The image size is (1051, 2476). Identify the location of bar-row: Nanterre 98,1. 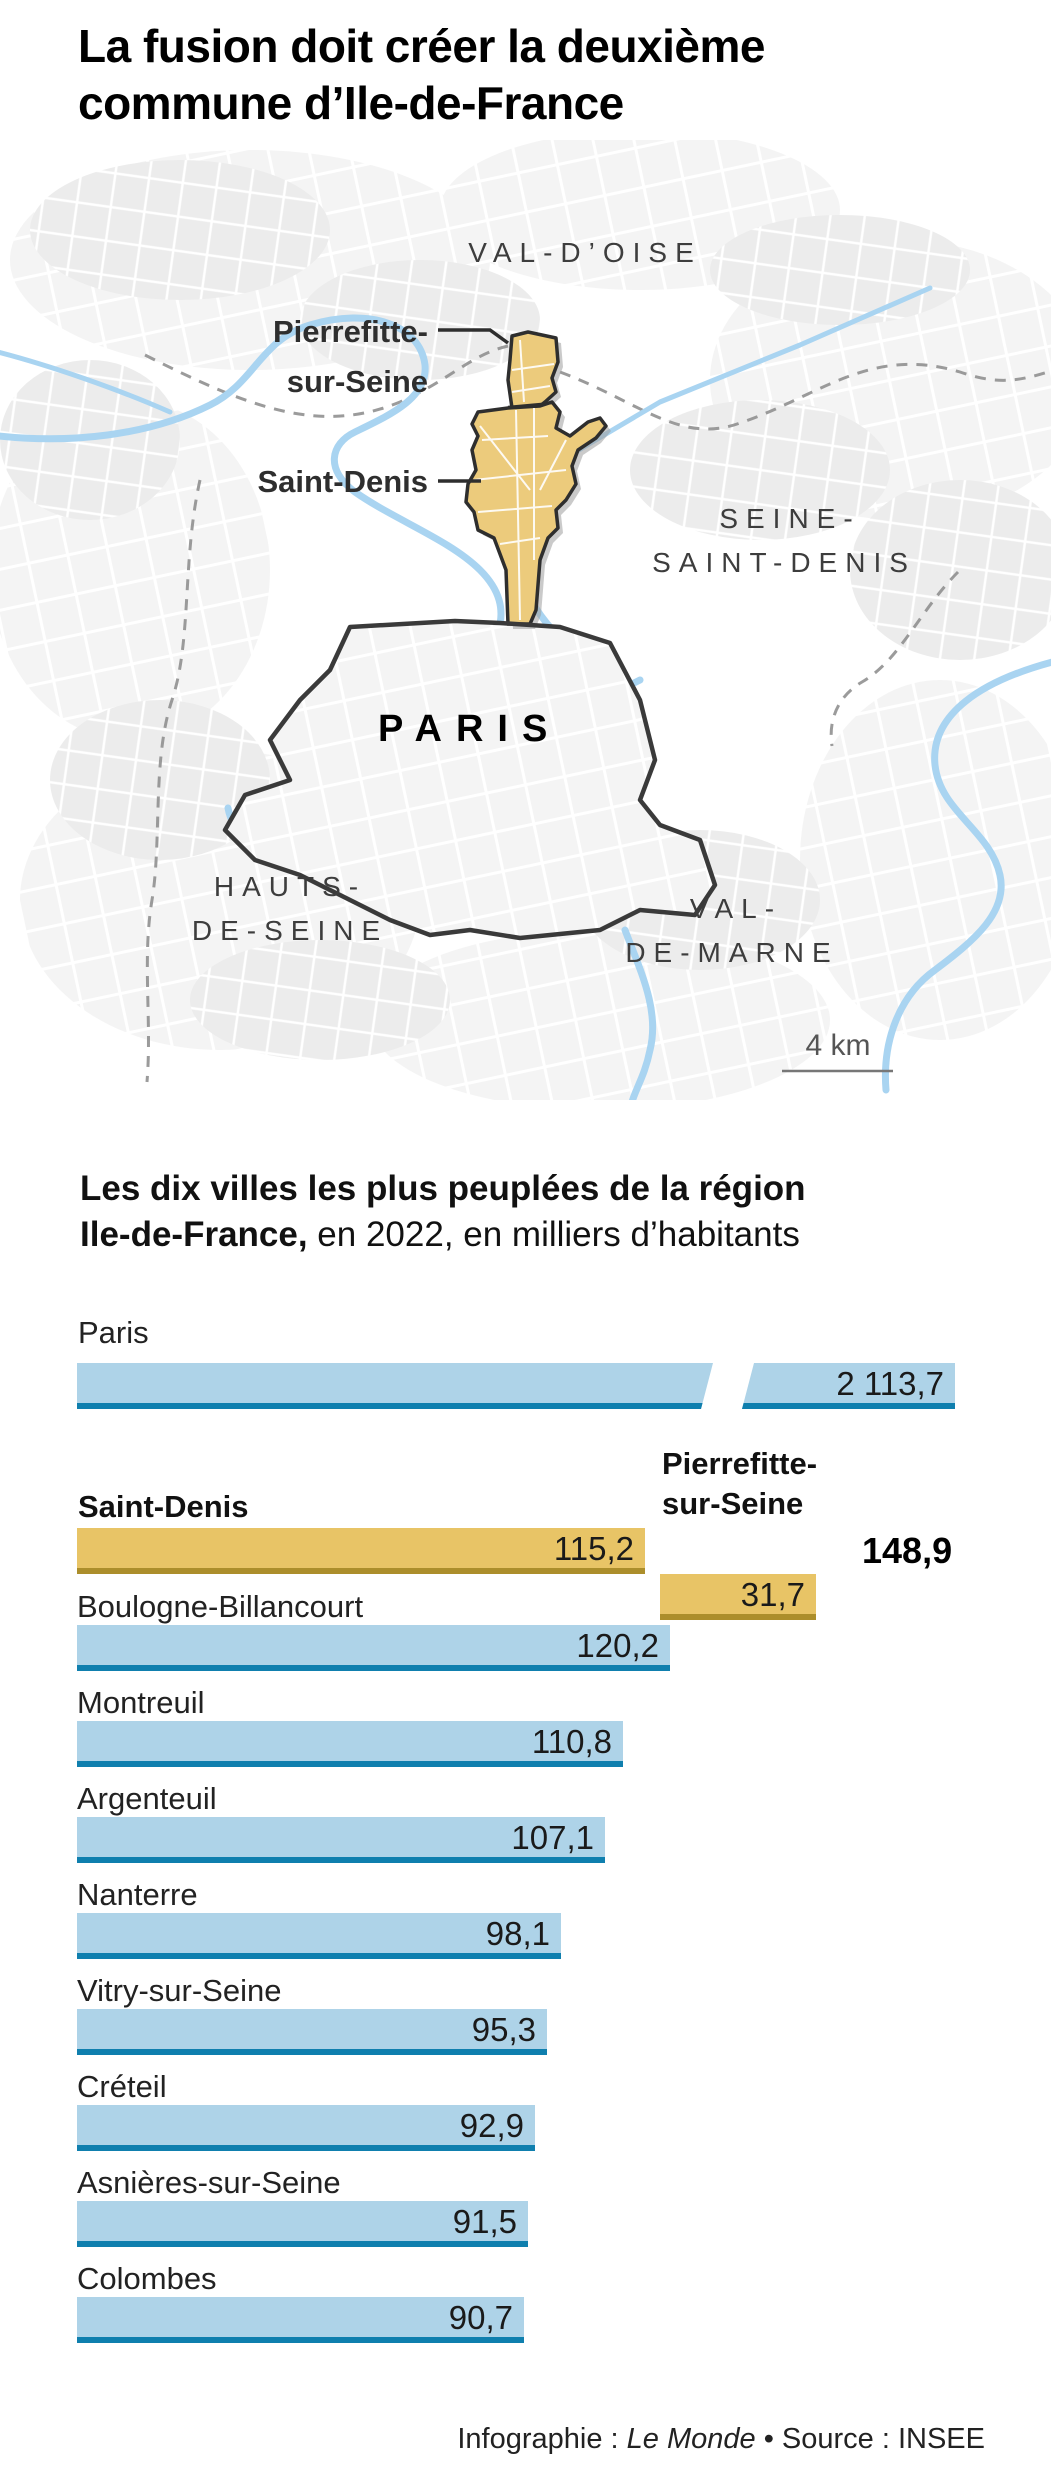
(537, 1917).